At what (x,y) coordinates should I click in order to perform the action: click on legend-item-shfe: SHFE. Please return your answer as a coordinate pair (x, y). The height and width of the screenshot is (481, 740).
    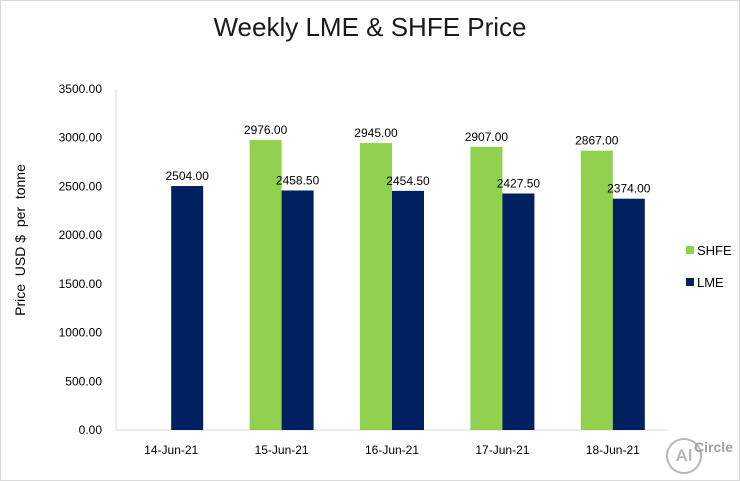
    Looking at the image, I should click on (709, 250).